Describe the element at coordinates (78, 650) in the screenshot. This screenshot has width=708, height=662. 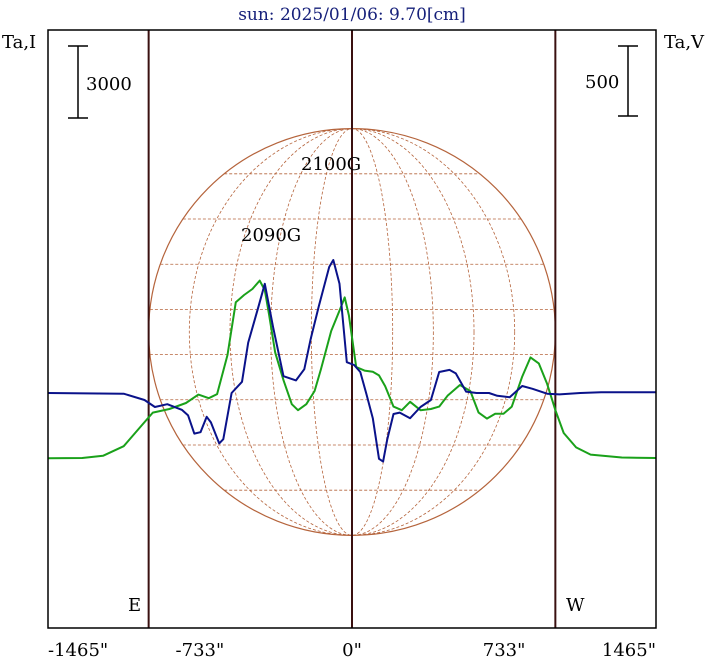
I see `x-tick-label: -1465"` at that location.